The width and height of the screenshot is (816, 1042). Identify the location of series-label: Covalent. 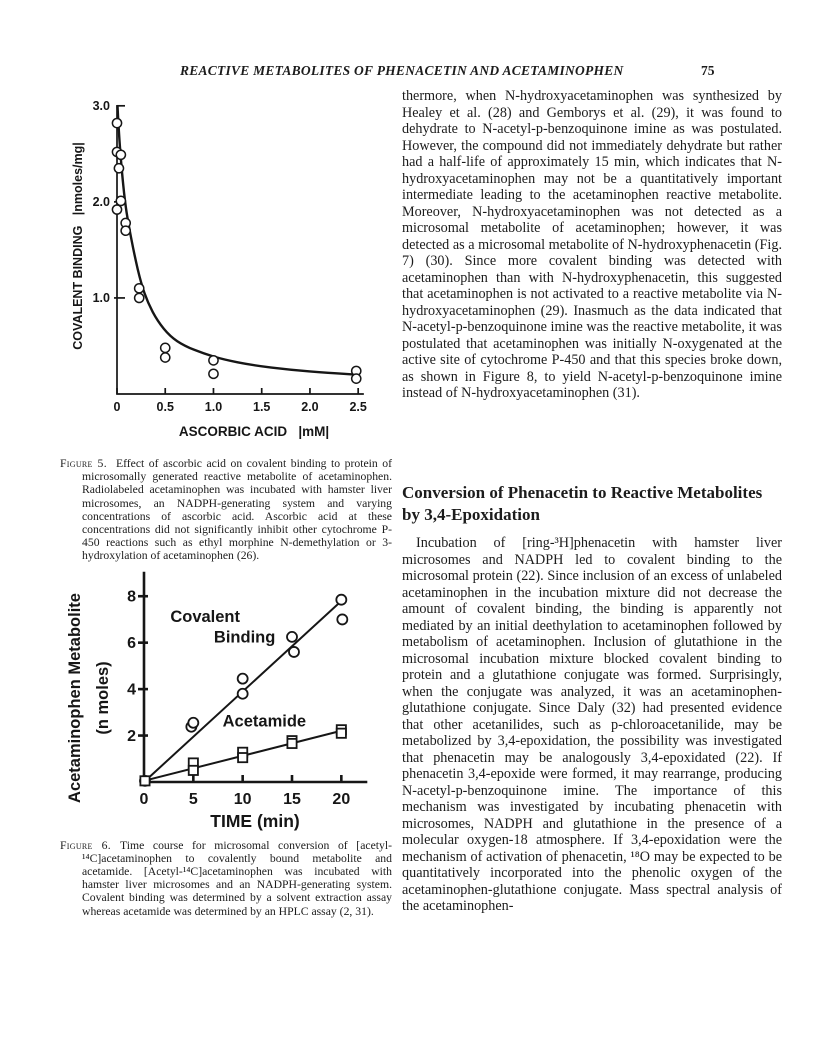
(205, 616).